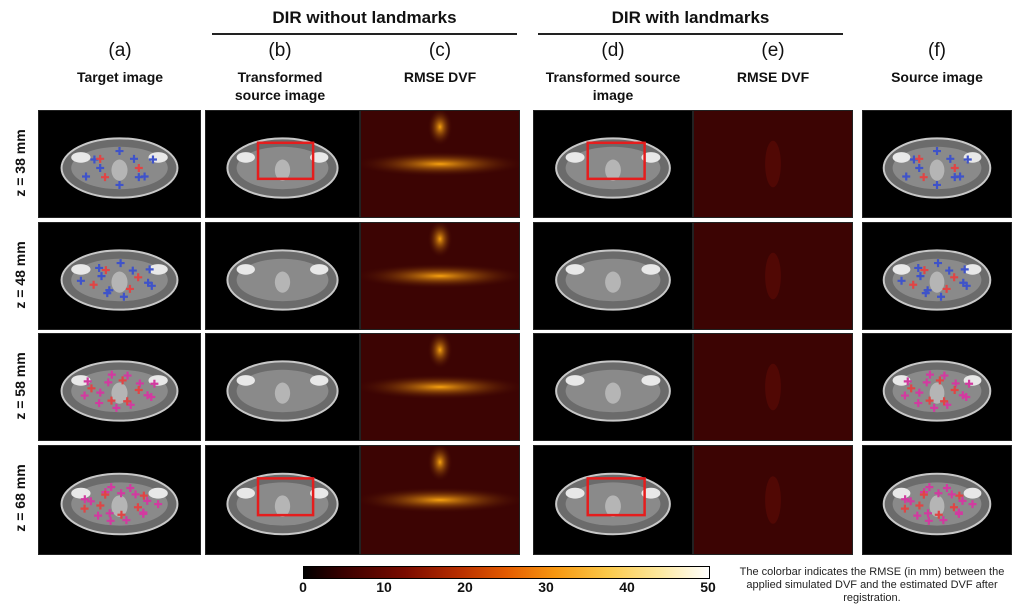 The height and width of the screenshot is (607, 1016). Describe the element at coordinates (773, 164) in the screenshot. I see `panel-e-row1` at that location.